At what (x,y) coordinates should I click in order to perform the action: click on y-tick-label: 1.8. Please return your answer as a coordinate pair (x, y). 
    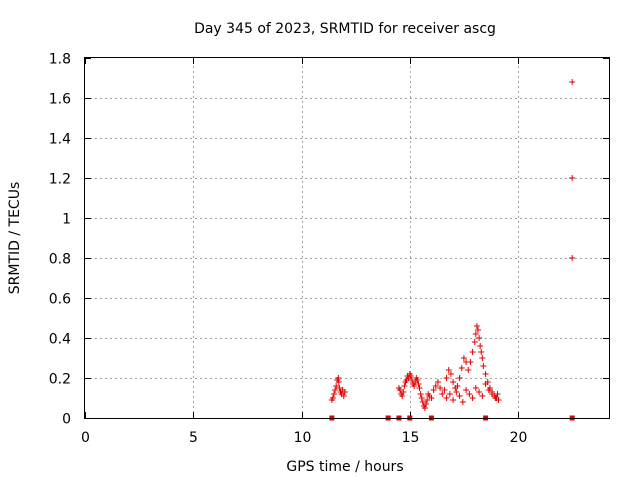
    Looking at the image, I should click on (60, 60).